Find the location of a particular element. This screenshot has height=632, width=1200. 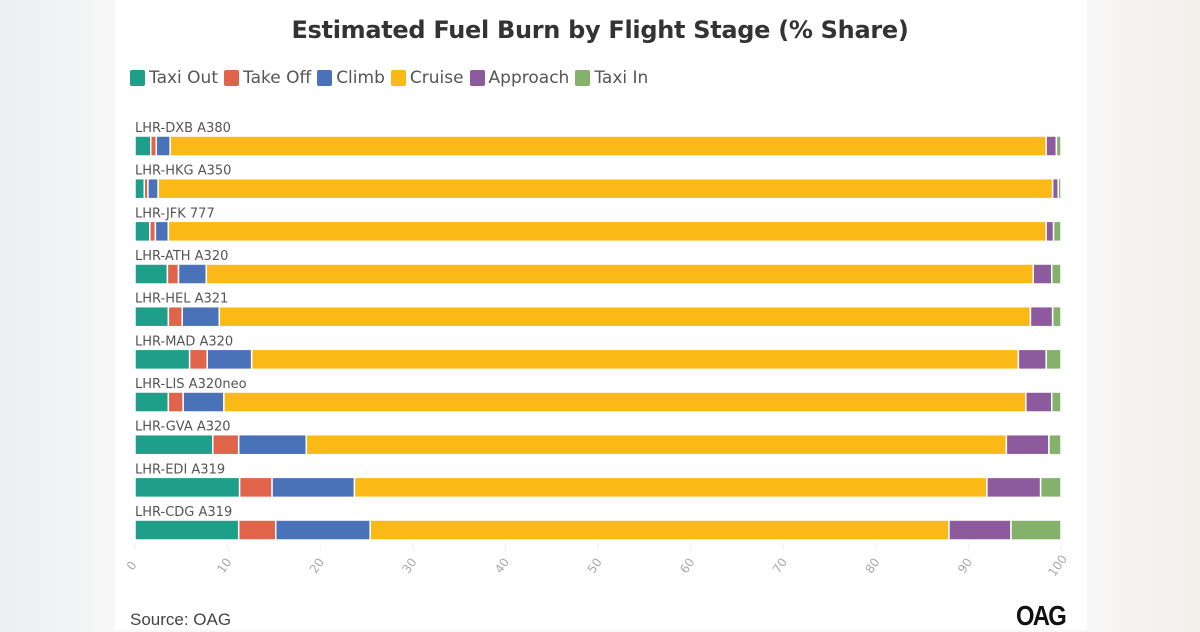

legend-label: Taxi In is located at coordinates (621, 78).